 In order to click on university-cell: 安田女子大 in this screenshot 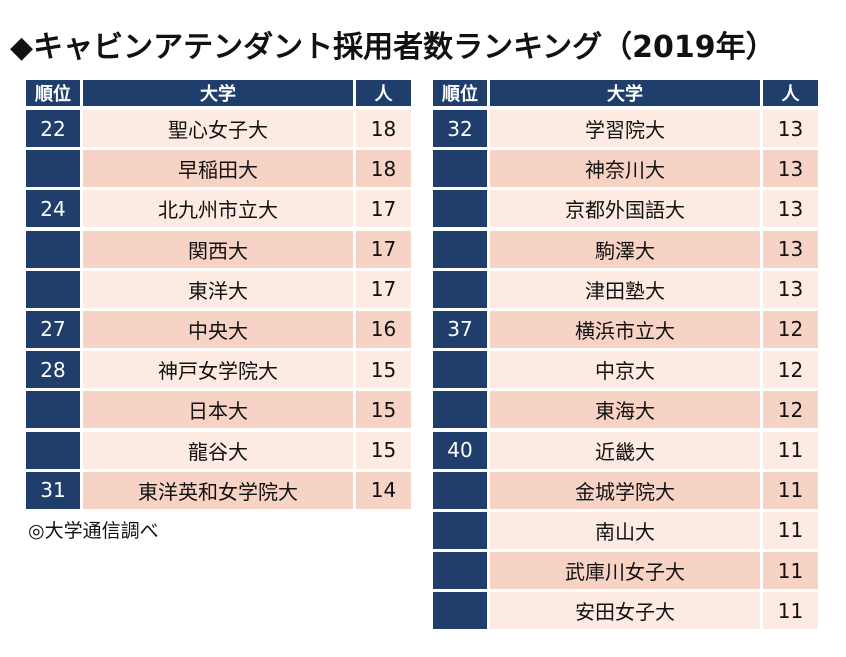, I will do `click(625, 611)`.